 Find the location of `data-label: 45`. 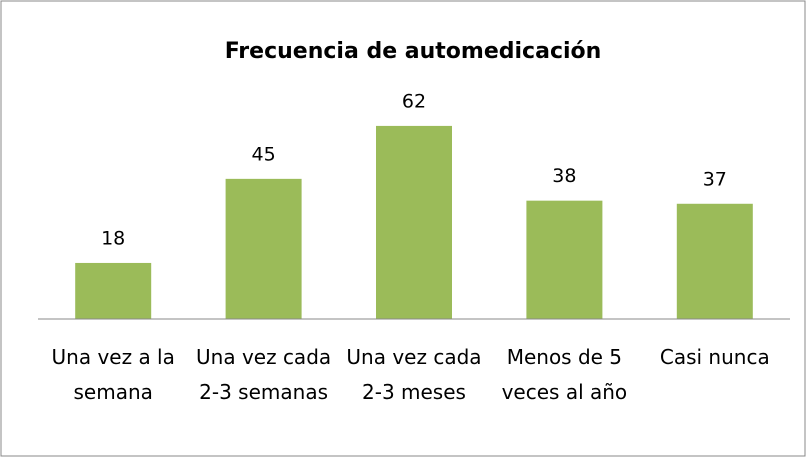

data-label: 45 is located at coordinates (264, 154).